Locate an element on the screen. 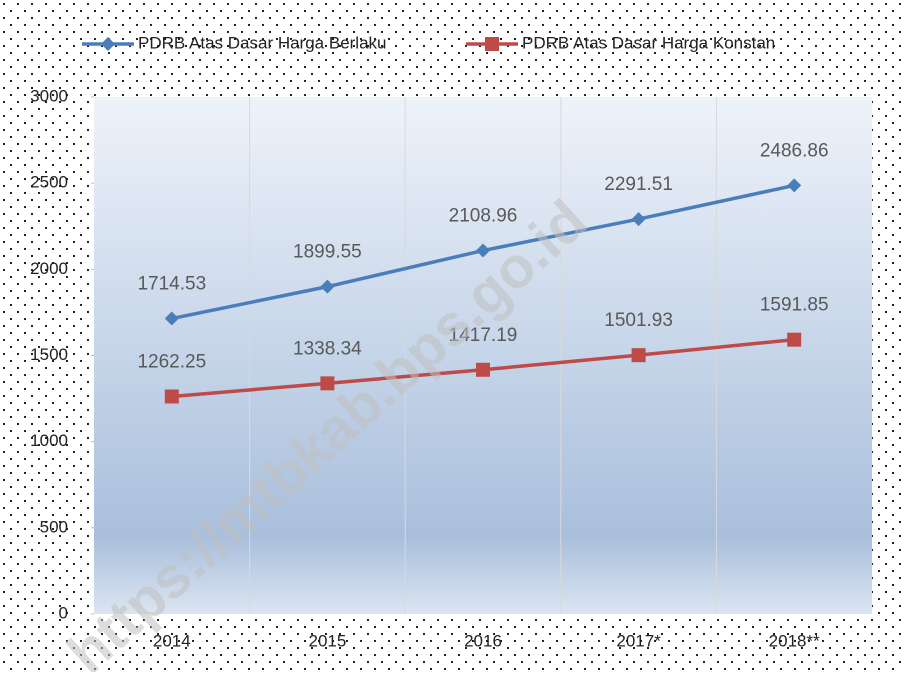  x-tick-label: 2017* is located at coordinates (638, 640).